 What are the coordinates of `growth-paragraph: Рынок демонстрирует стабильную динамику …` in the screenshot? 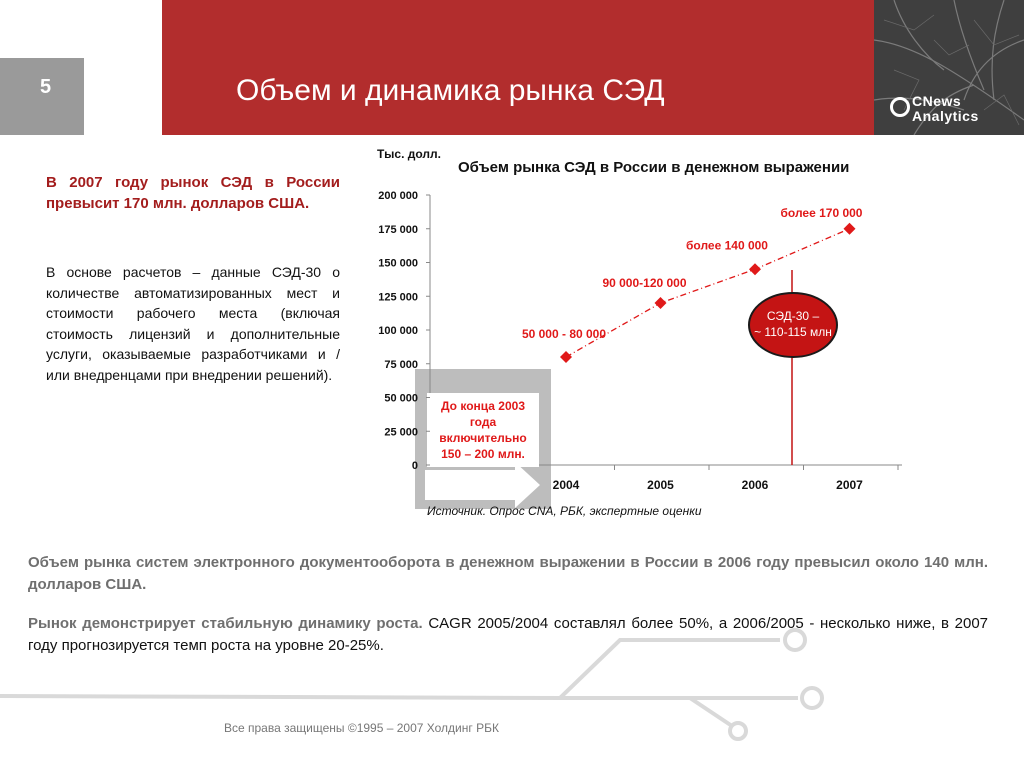 It's located at (508, 635).